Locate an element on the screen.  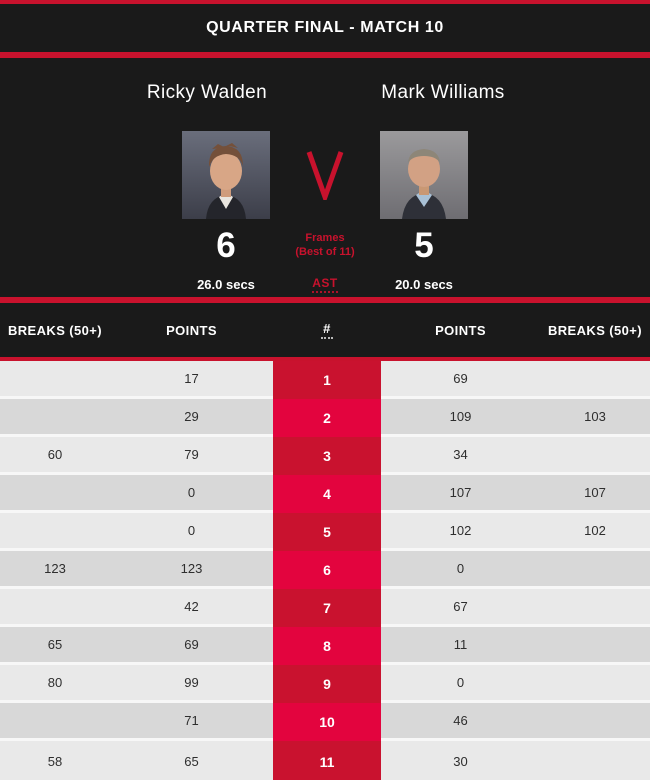
player1-portrait-image is located at coordinates (226, 175).